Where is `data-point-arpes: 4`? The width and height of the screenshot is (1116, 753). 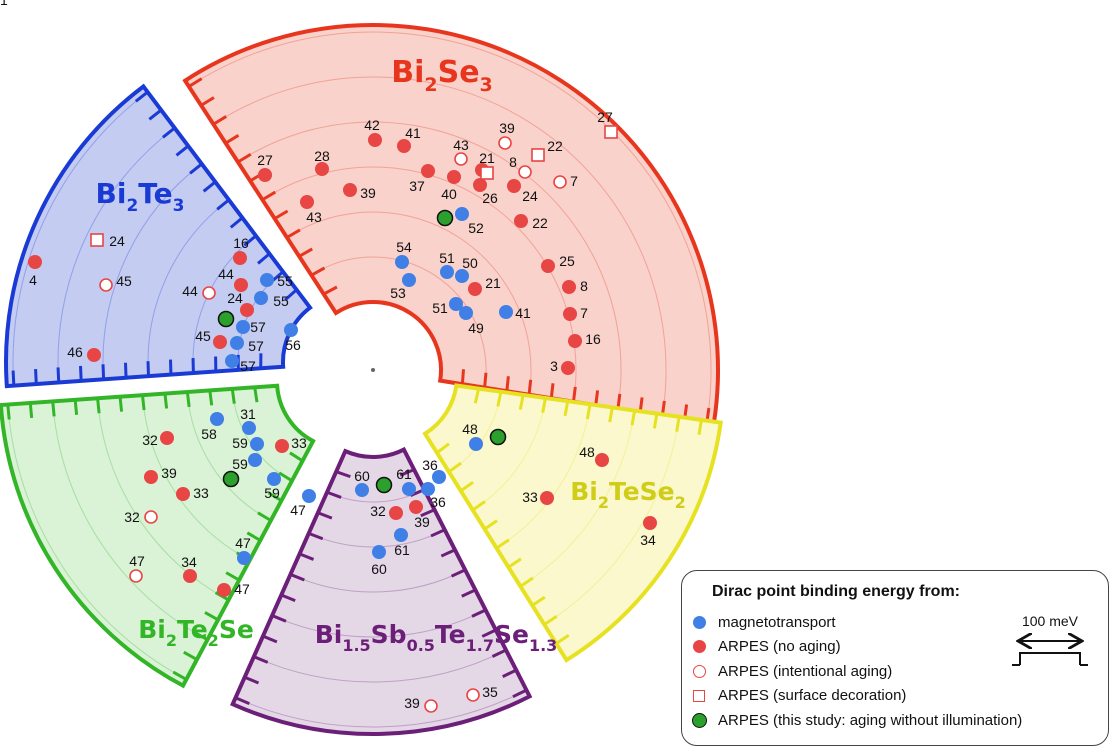
data-point-arpes: 4 is located at coordinates (35, 271).